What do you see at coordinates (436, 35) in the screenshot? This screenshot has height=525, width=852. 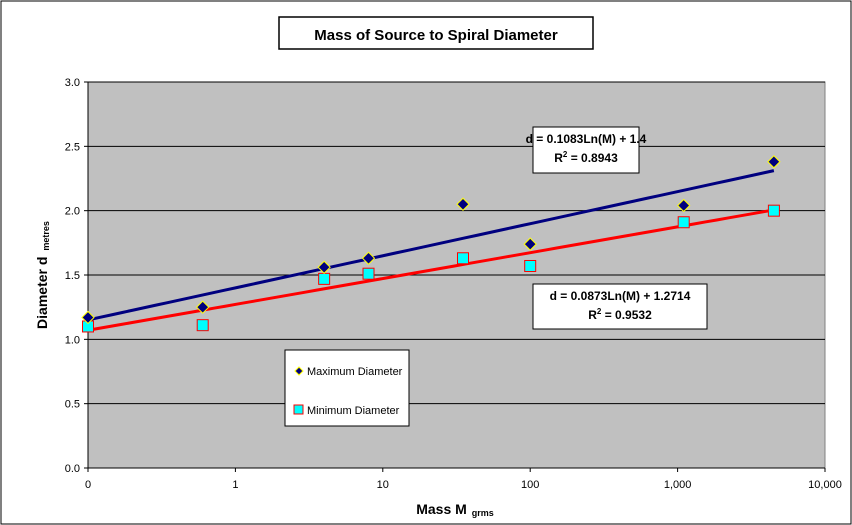 I see `chart-title: Mass of Source to Spiral Diameter` at bounding box center [436, 35].